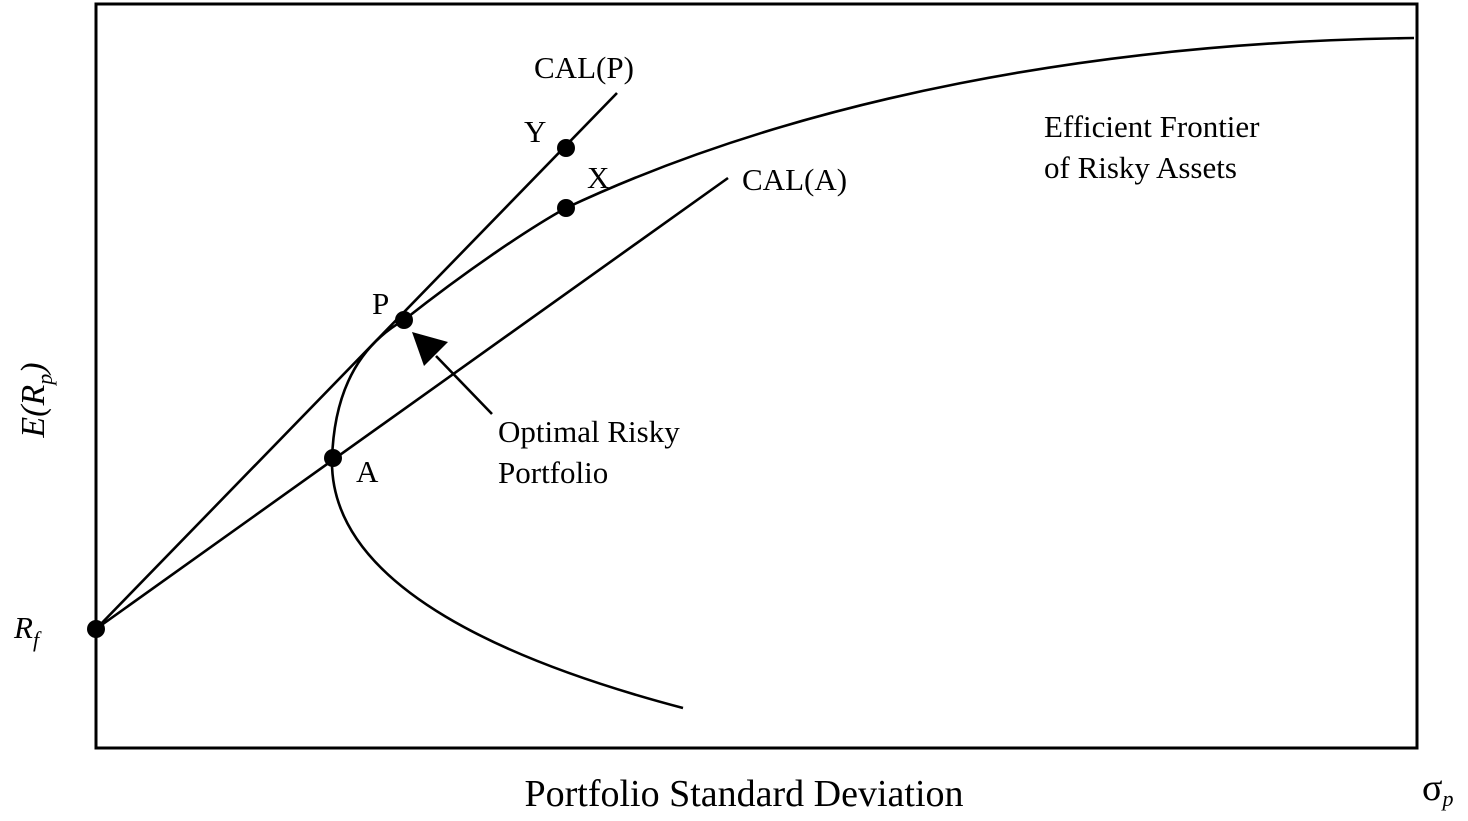  Describe the element at coordinates (1432, 788) in the screenshot. I see `x-axis-symbol-main: σ` at that location.